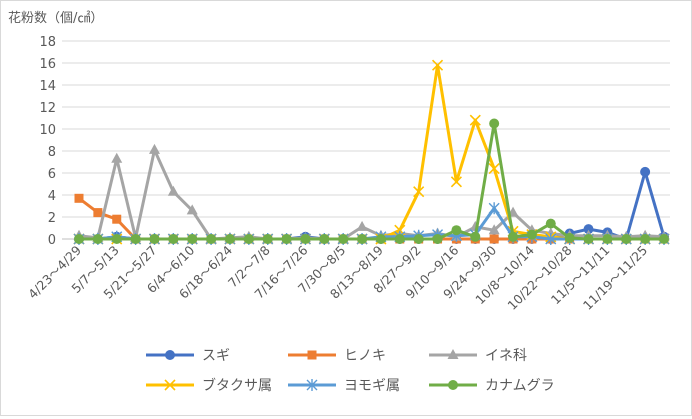 The image size is (692, 419). I want to click on legend-label: スギ, so click(216, 356).